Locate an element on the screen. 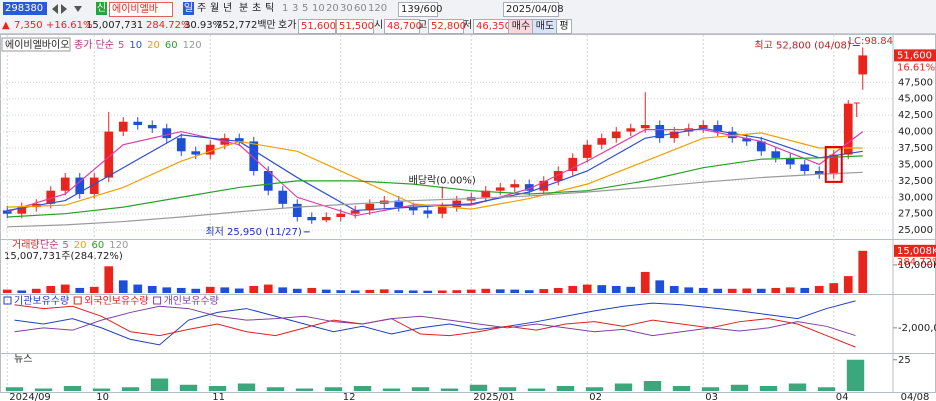 The height and width of the screenshot is (401, 936). period-year: 년 is located at coordinates (228, 8).